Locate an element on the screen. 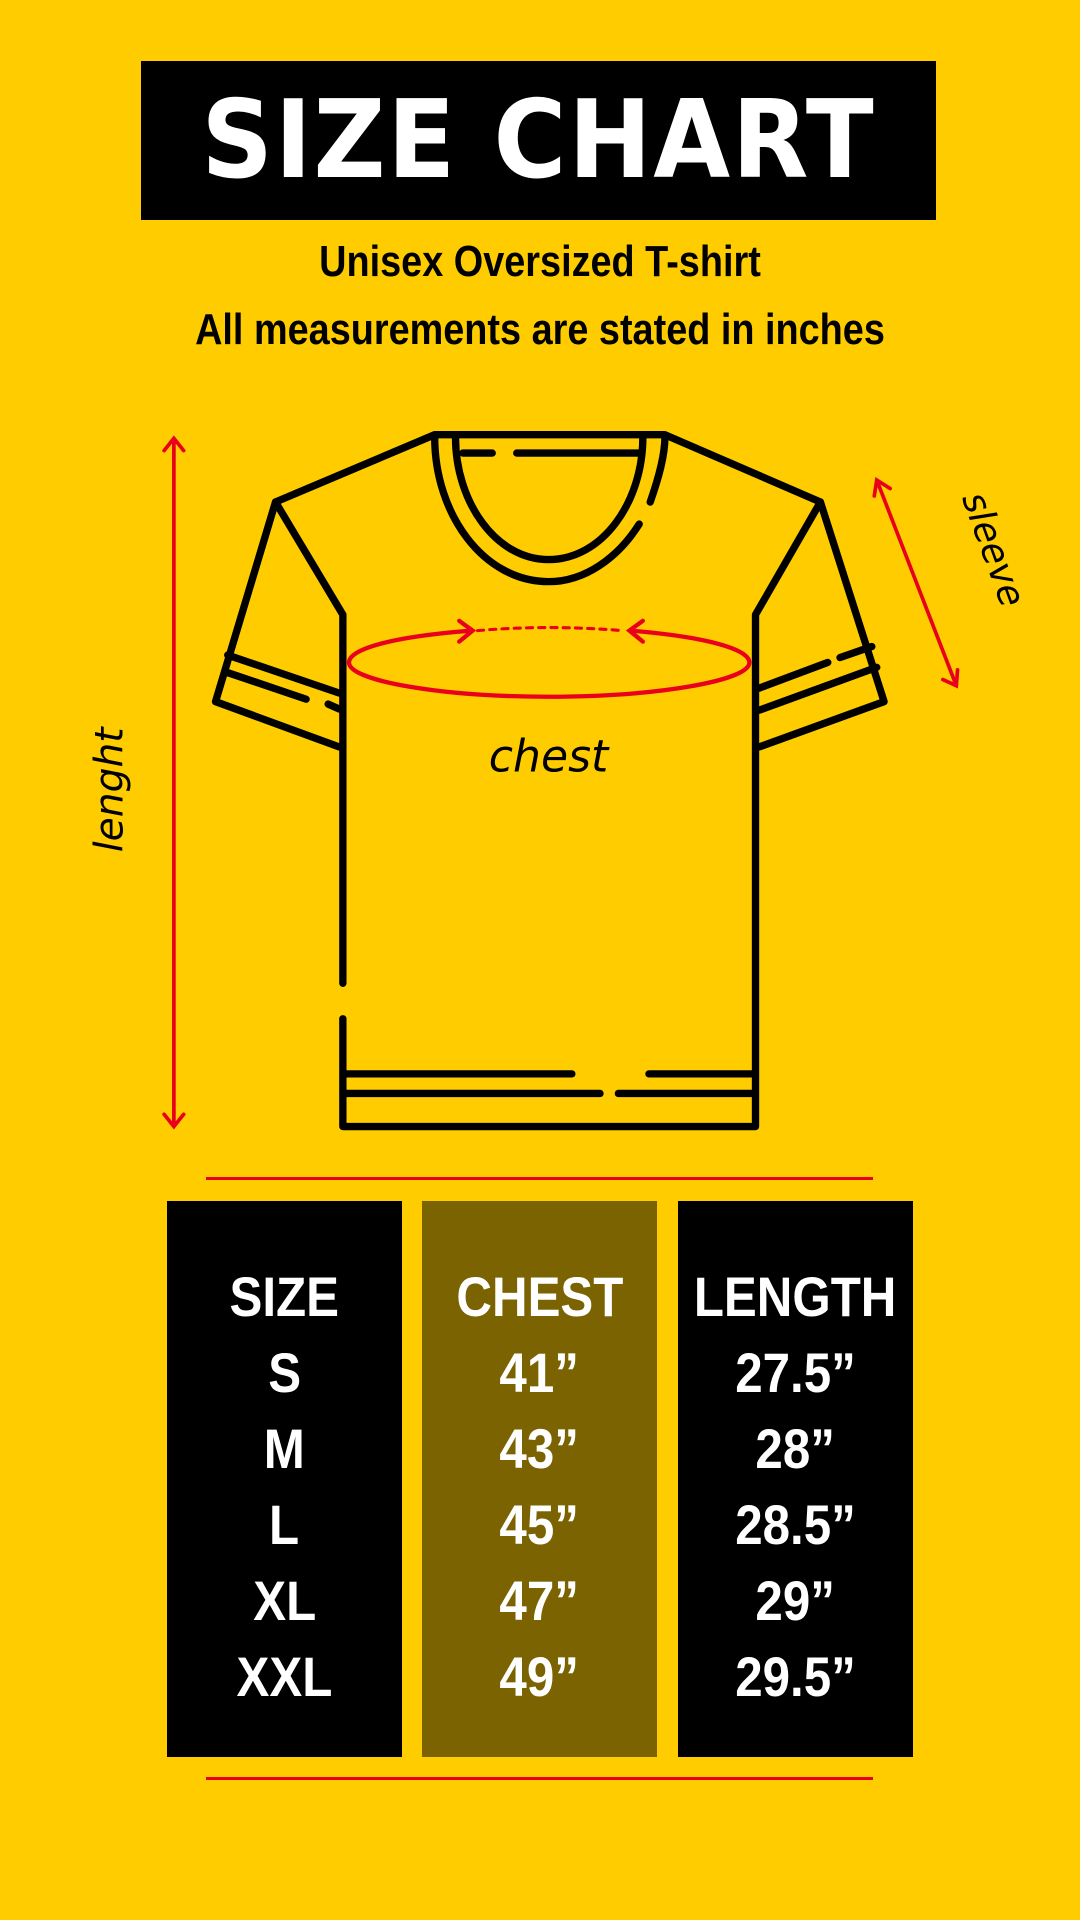 The width and height of the screenshot is (1080, 1920). top-divider is located at coordinates (539, 1178).